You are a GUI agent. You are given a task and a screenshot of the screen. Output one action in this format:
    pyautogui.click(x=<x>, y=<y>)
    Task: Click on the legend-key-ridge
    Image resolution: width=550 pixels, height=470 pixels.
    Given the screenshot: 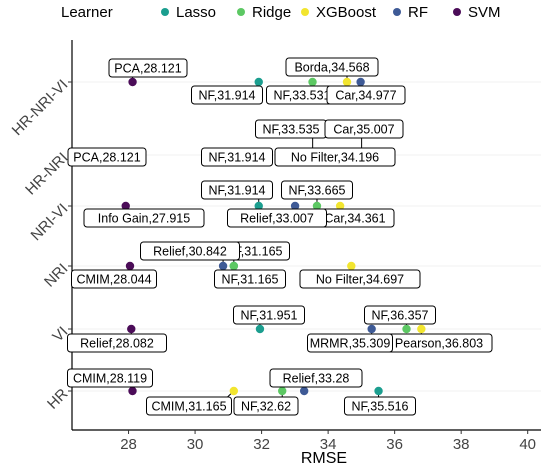 What is the action you would take?
    pyautogui.click(x=241, y=12)
    